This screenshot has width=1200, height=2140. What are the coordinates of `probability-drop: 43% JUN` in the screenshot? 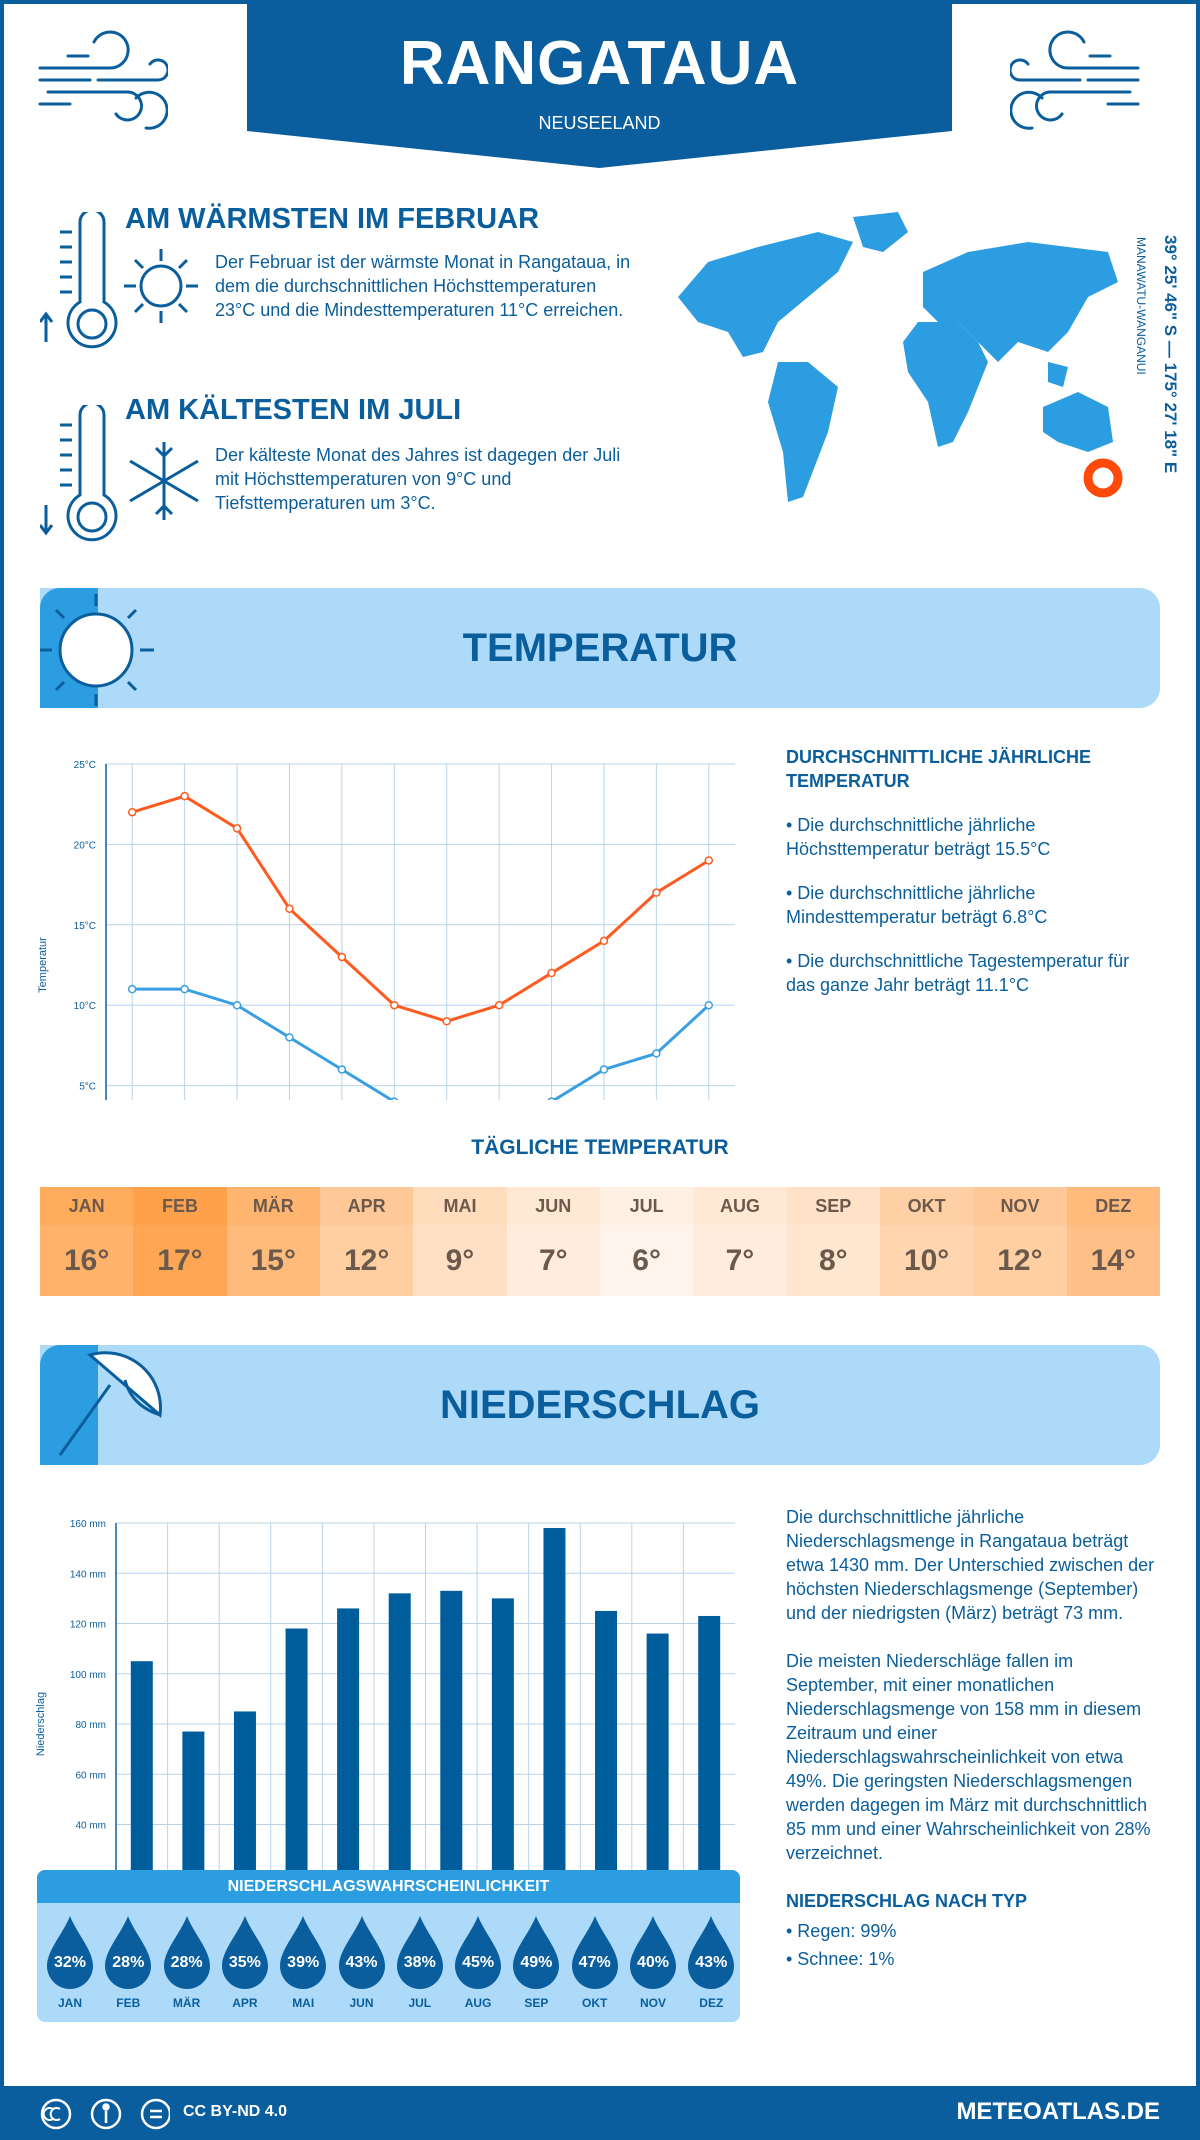 It's located at (362, 1964).